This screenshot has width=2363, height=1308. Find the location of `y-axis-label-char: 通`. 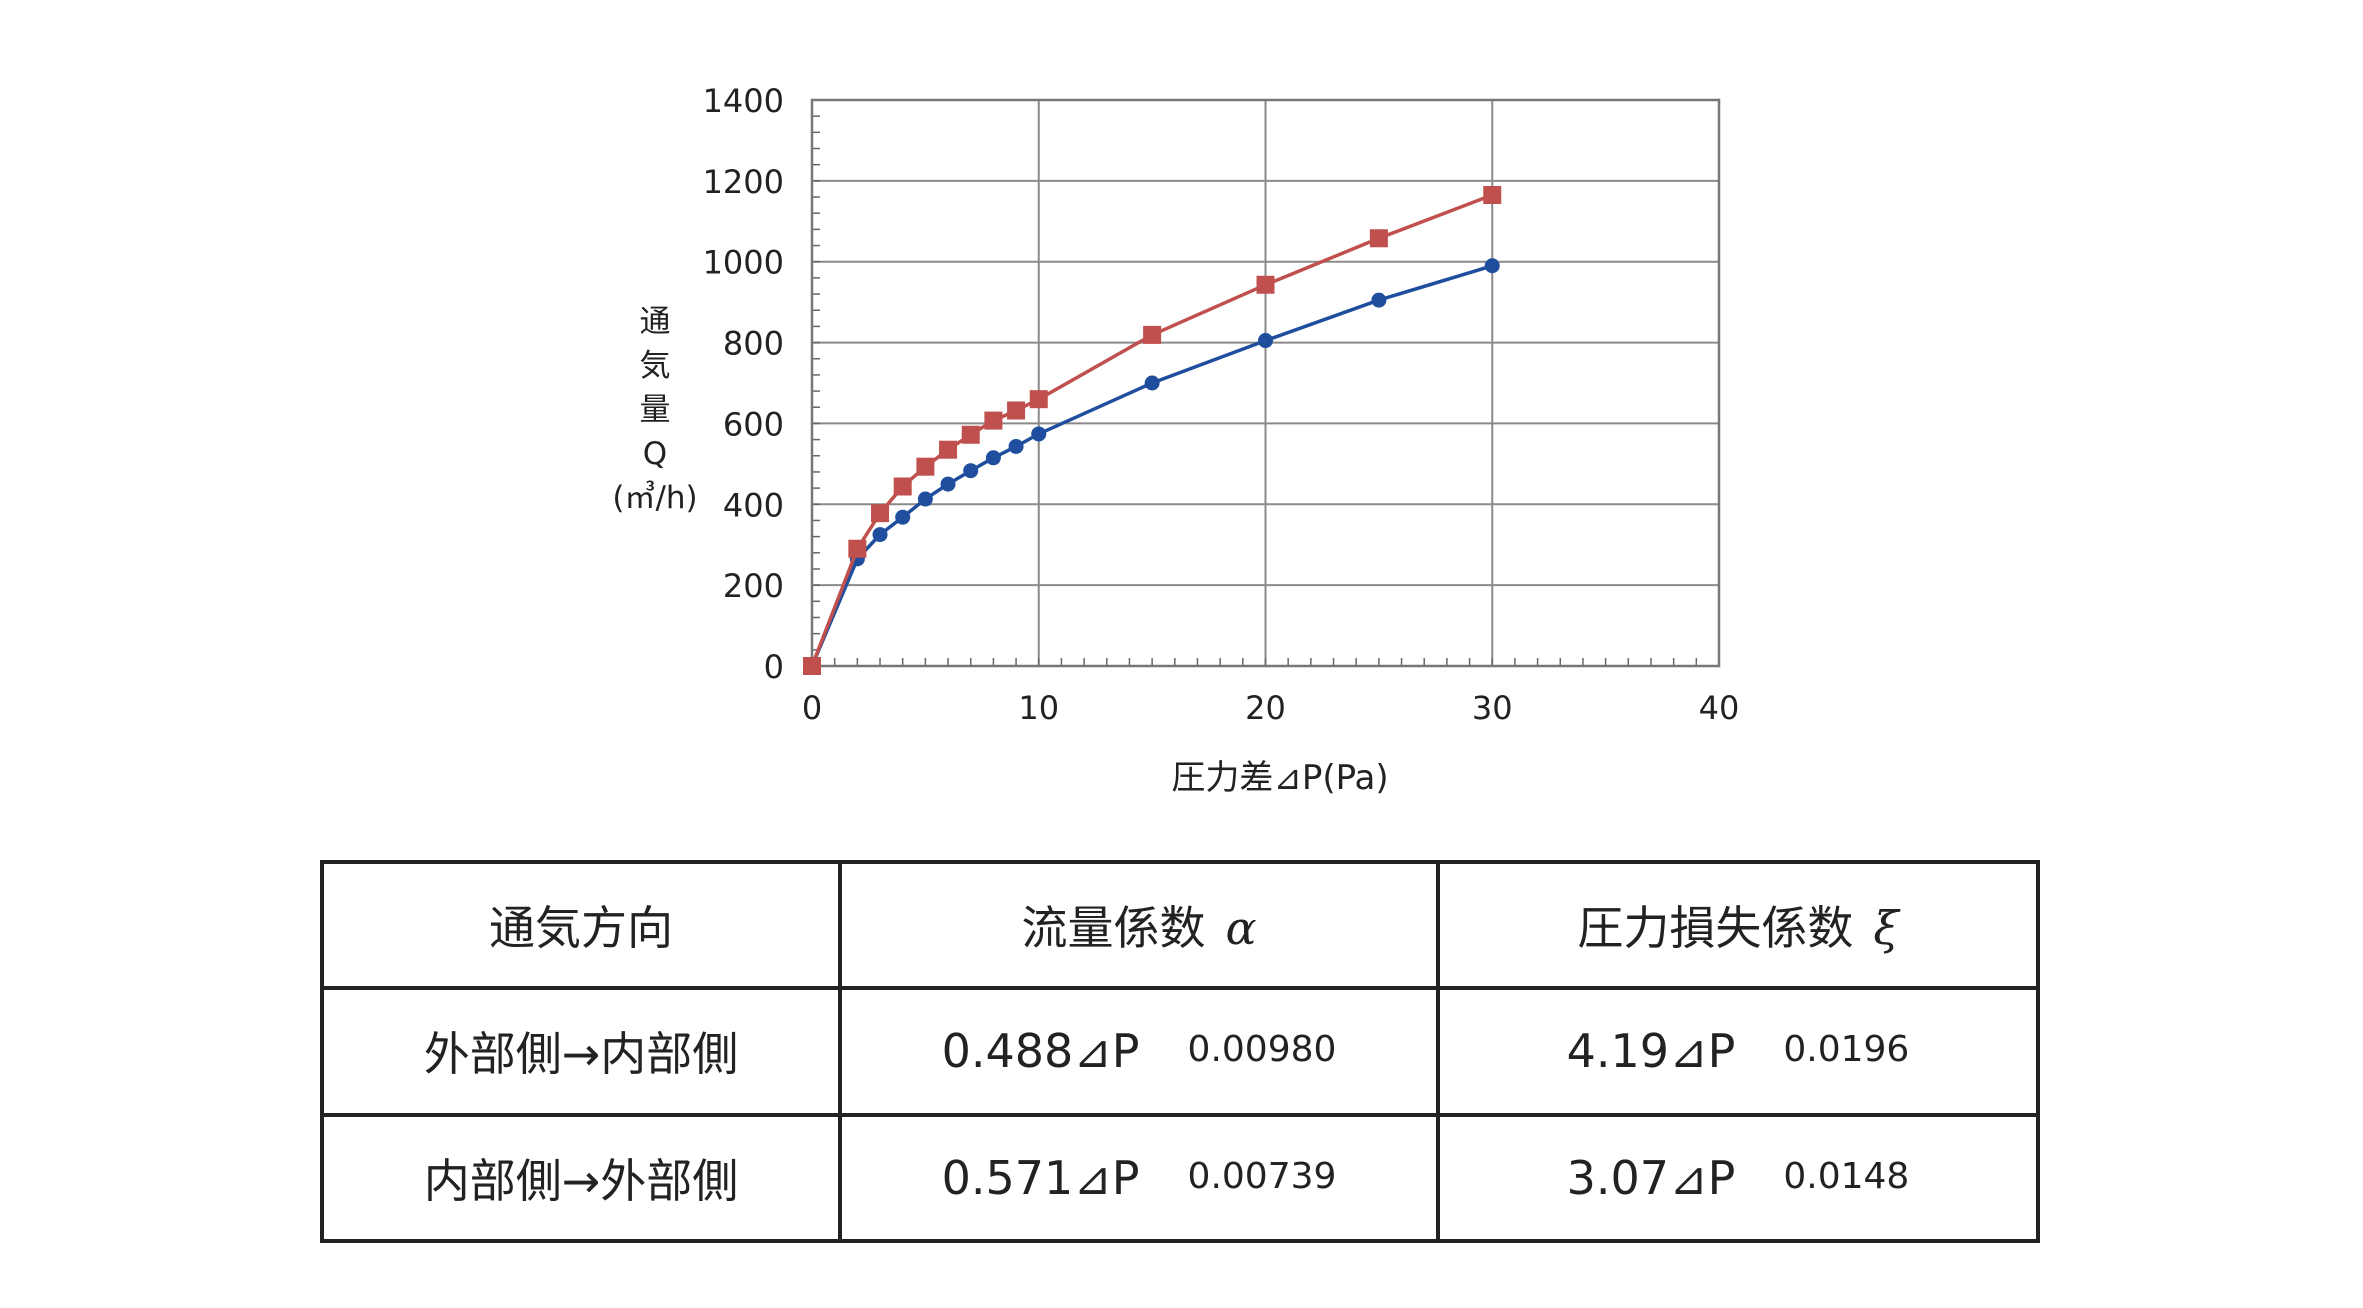

y-axis-label-char: 通 is located at coordinates (655, 322).